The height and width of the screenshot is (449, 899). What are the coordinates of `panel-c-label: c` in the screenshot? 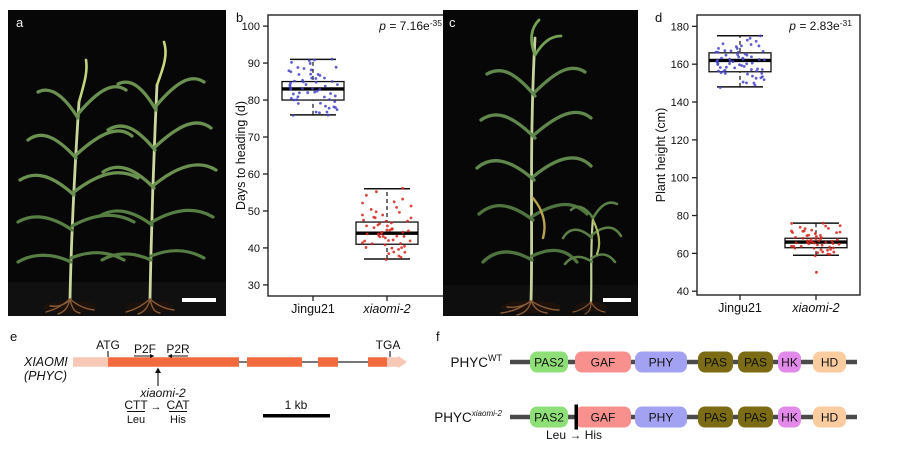 It's located at (452, 22).